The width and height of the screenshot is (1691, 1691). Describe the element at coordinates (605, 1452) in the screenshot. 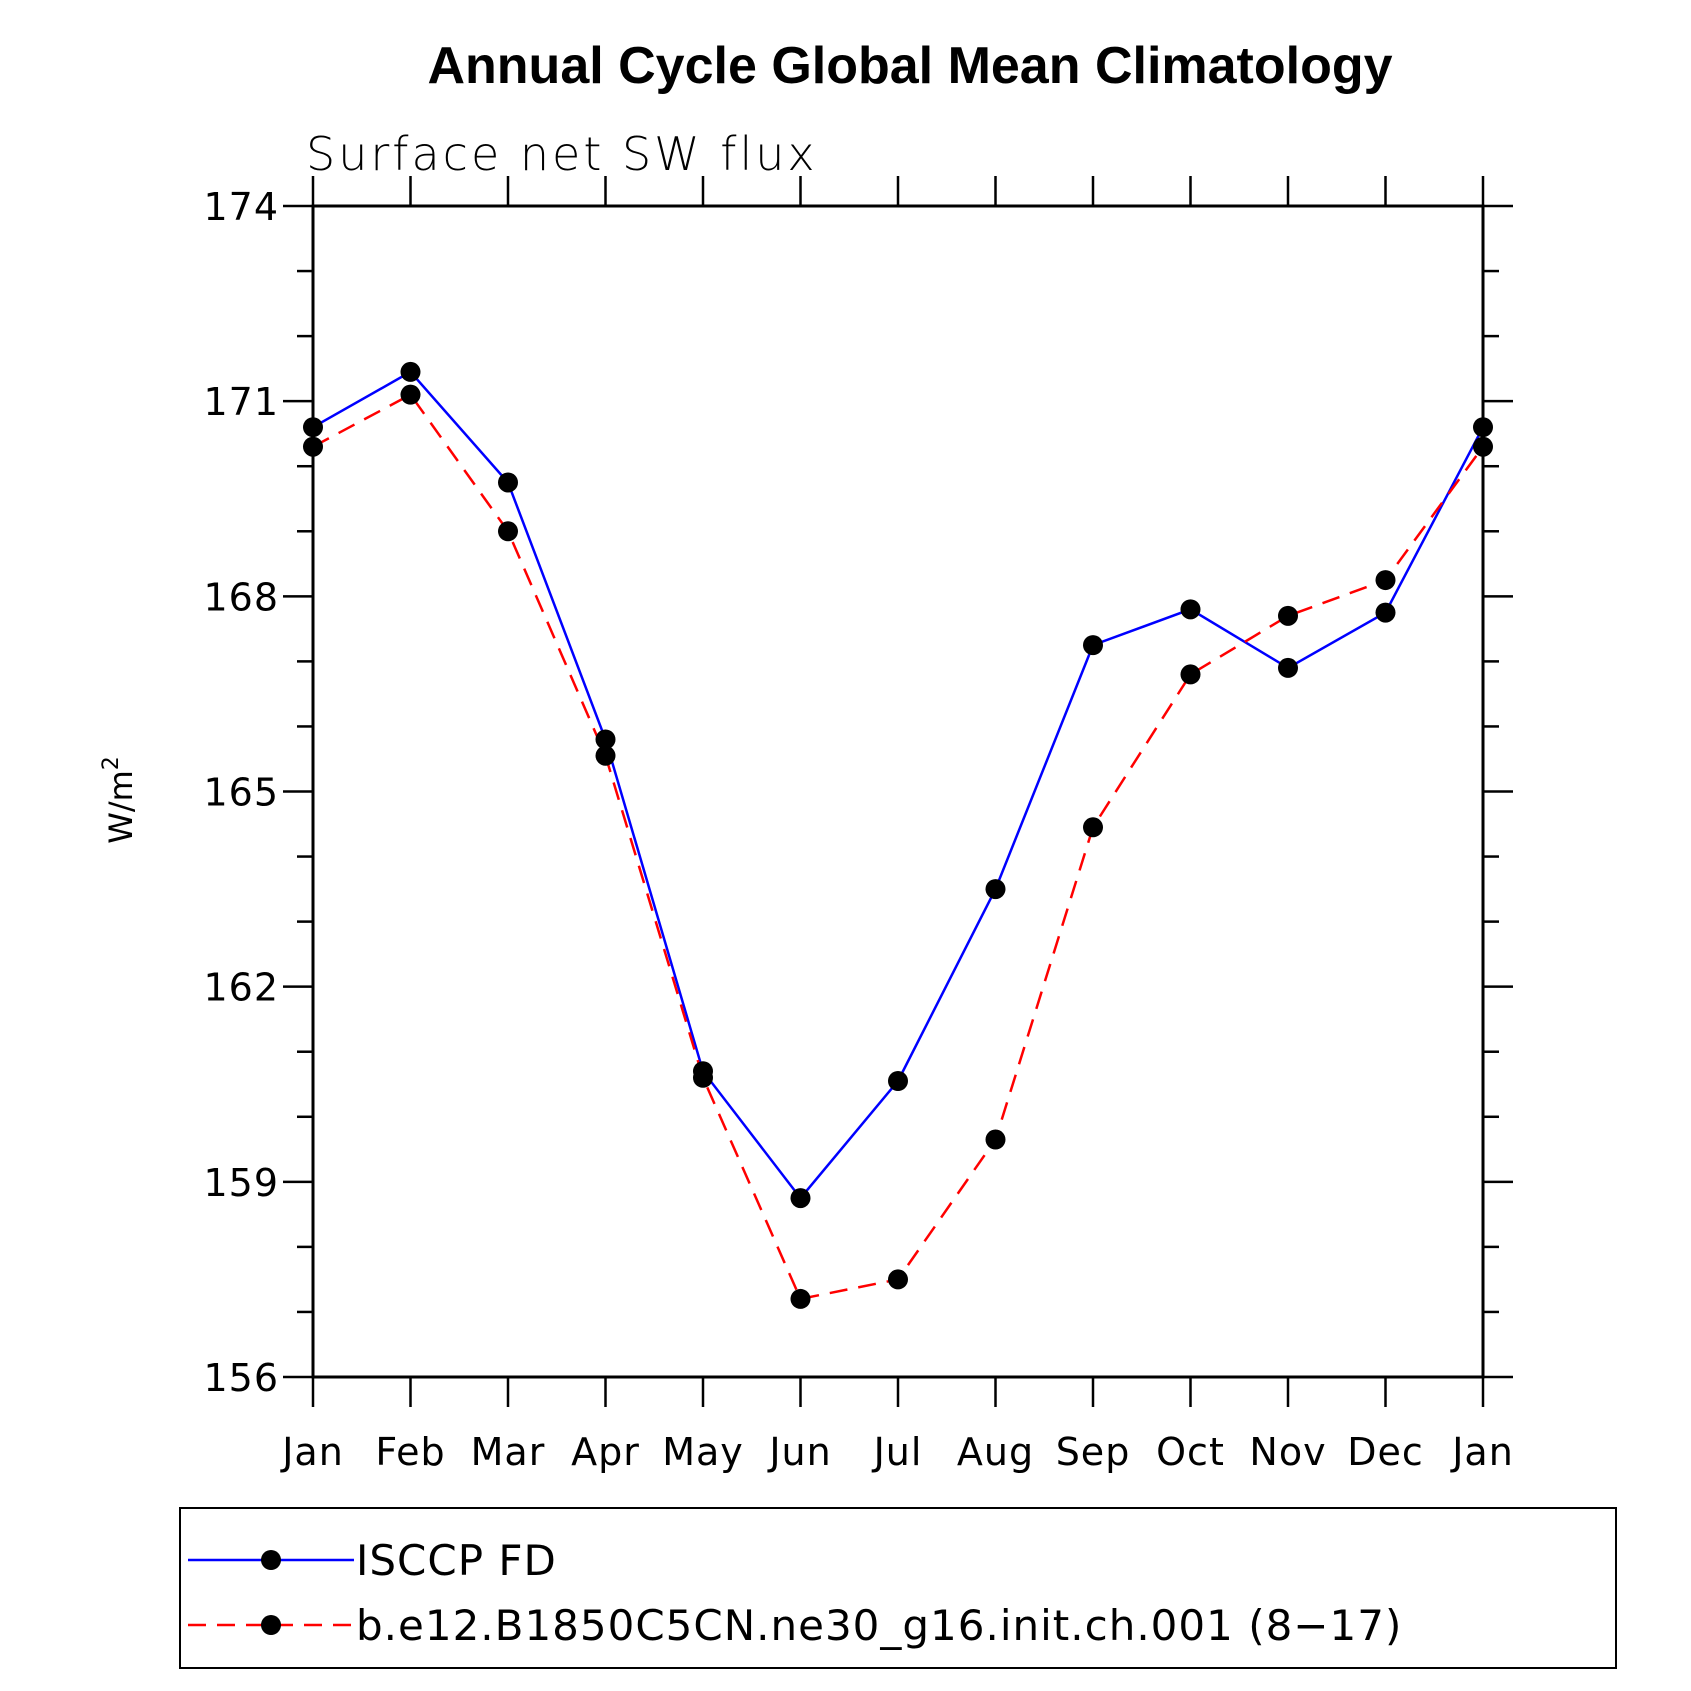

I see `x-tick-label: Apr` at that location.